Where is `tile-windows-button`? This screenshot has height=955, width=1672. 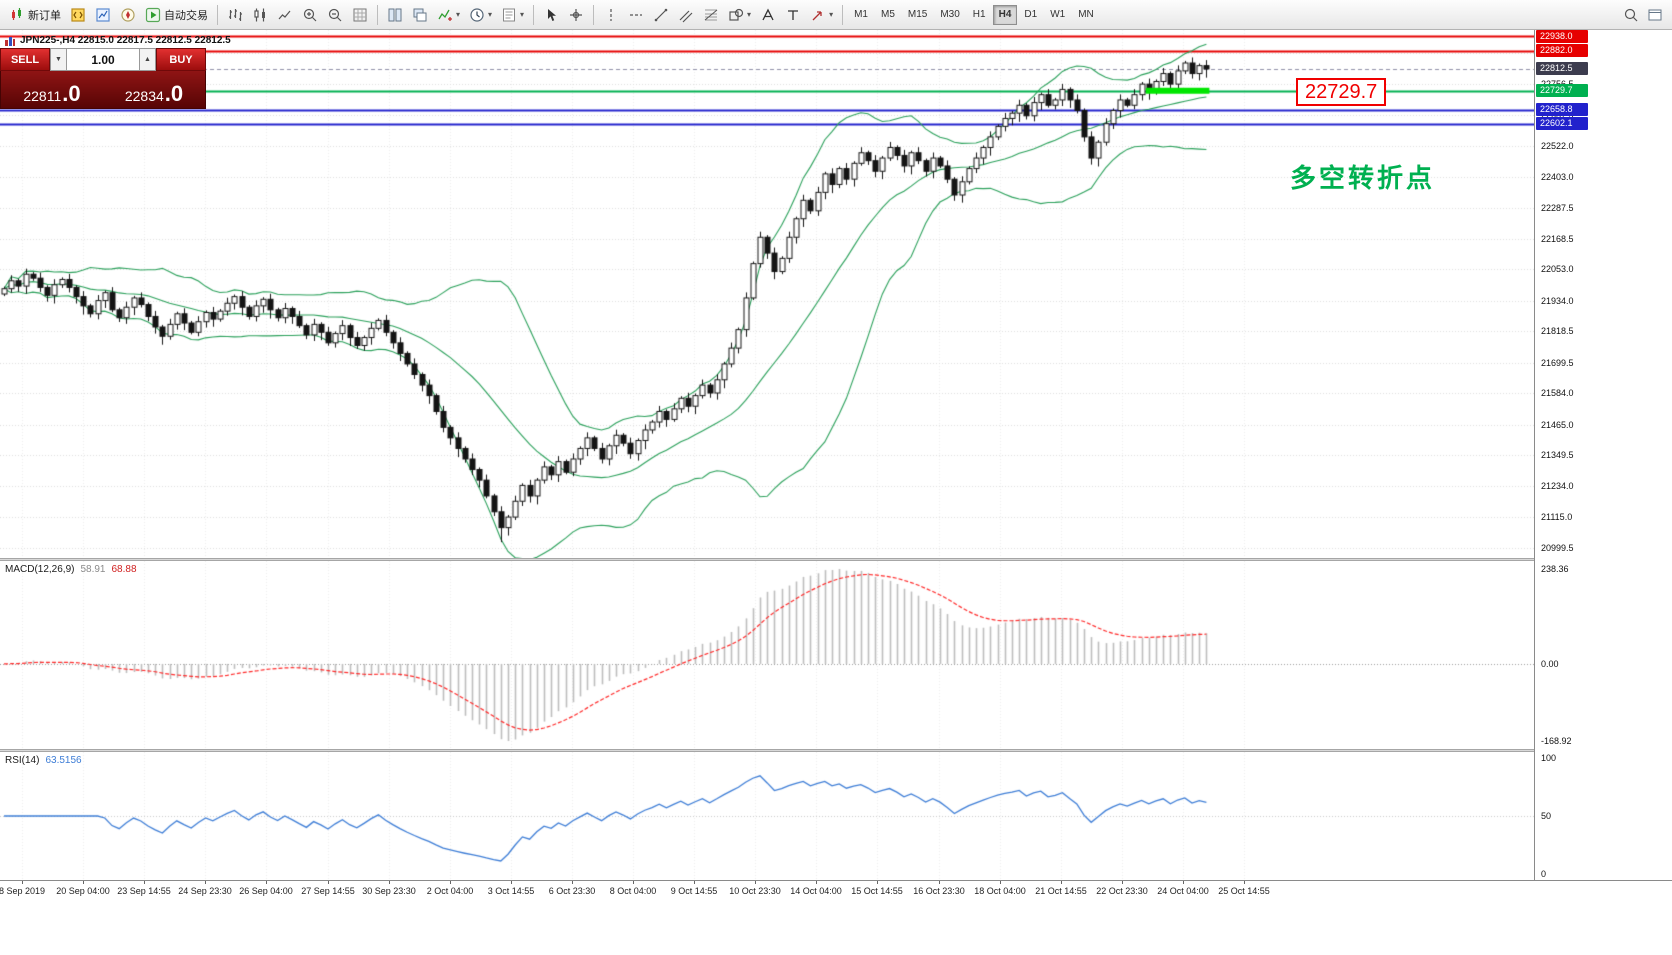
tile-windows-button is located at coordinates (395, 15).